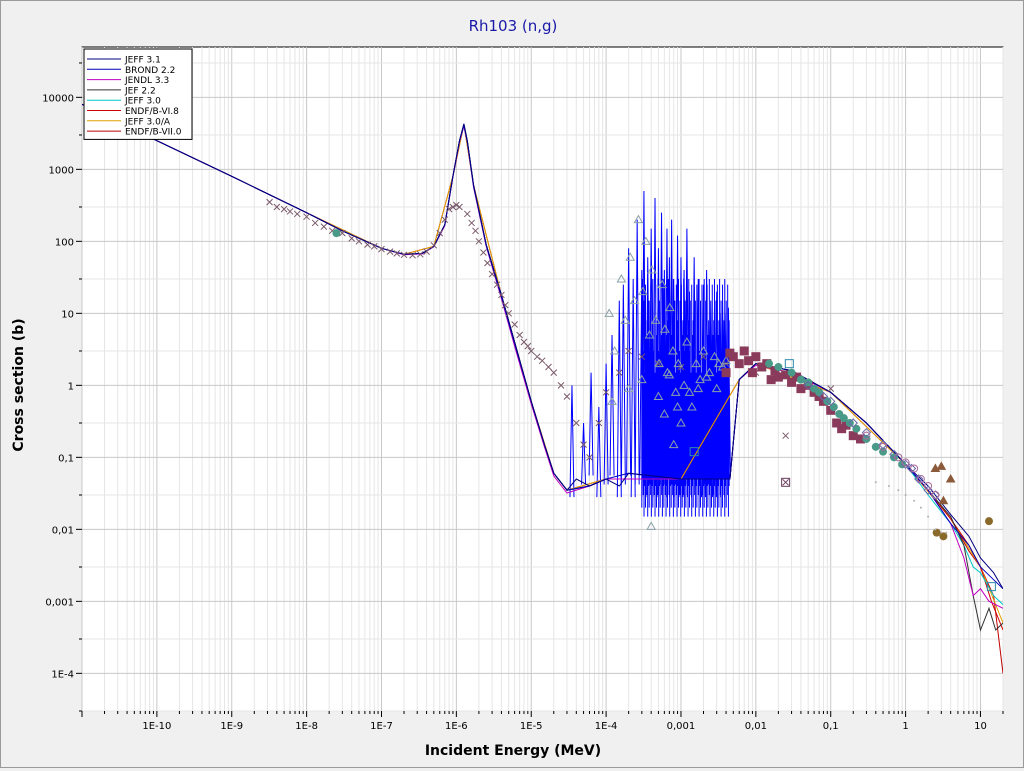  Describe the element at coordinates (71, 386) in the screenshot. I see `y-tick-label: 1` at that location.